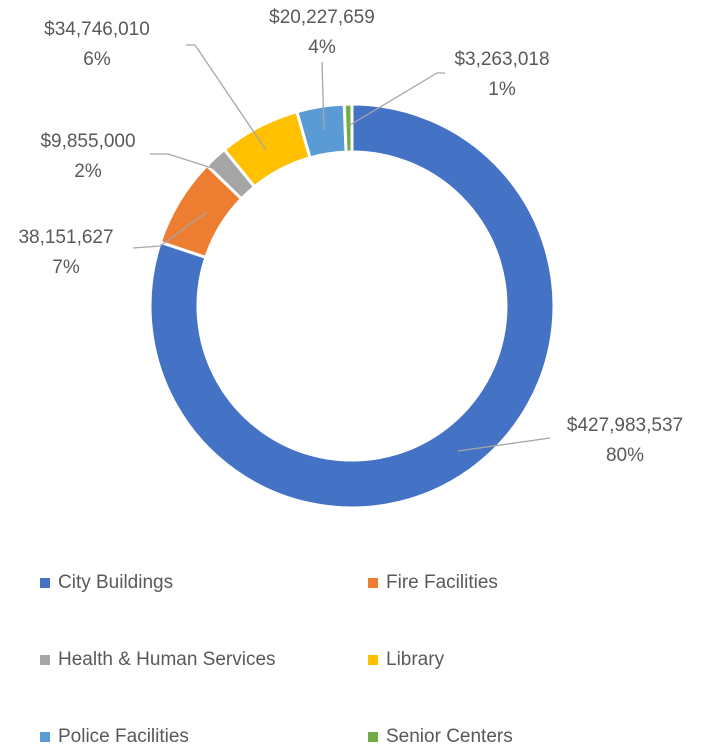 Image resolution: width=710 pixels, height=746 pixels. I want to click on data-label: $34,746,010, so click(97, 29).